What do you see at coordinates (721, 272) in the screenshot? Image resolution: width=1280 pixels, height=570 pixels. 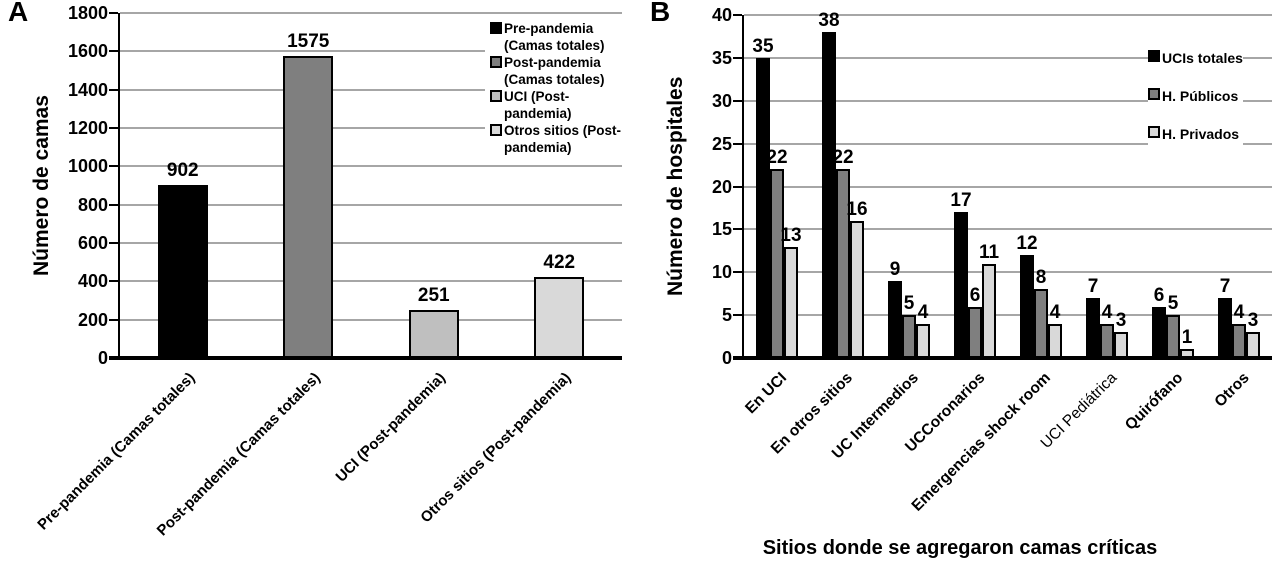 I see `y-tick-label: 10` at bounding box center [721, 272].